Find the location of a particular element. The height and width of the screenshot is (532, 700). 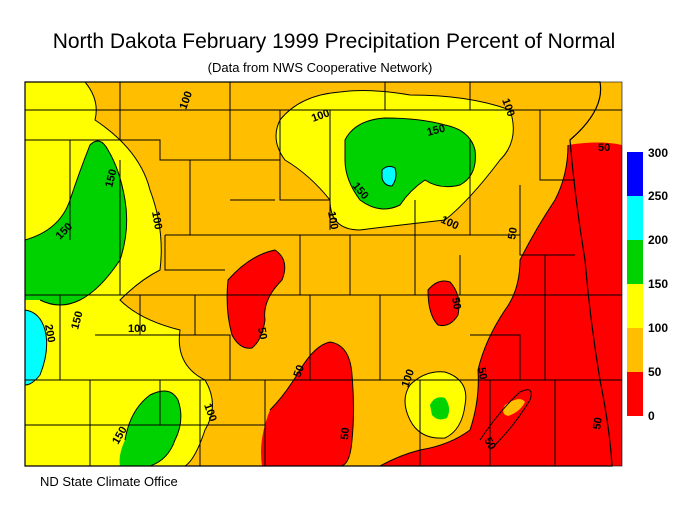

region-200-250-west is located at coordinates (36, 347).